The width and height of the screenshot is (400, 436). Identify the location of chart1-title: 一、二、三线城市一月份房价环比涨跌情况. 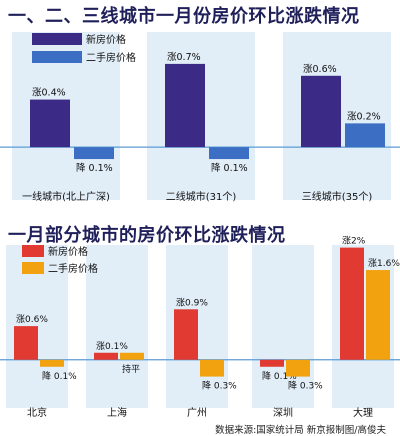
(184, 16).